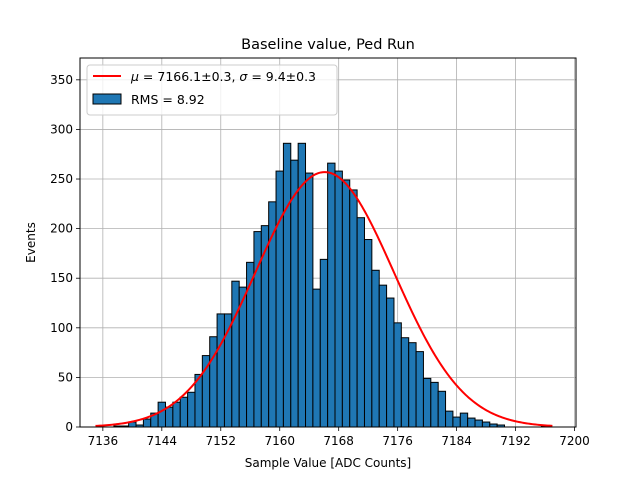 The width and height of the screenshot is (640, 480). What do you see at coordinates (61, 179) in the screenshot?
I see `y-tick-label-5: 250` at bounding box center [61, 179].